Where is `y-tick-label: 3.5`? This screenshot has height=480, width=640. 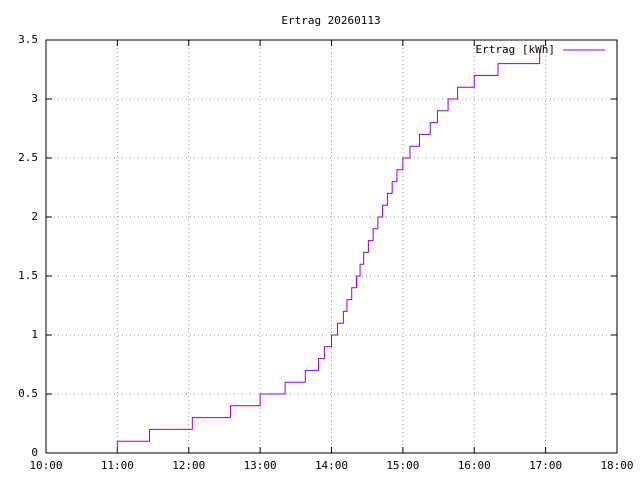
y-tick-label: 3.5 is located at coordinates (28, 39).